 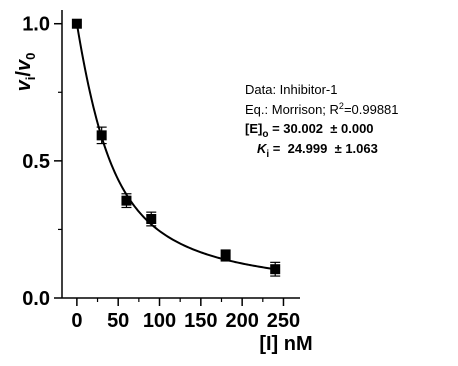 What do you see at coordinates (200, 321) in the screenshot?
I see `x-tick-label: 150` at bounding box center [200, 321].